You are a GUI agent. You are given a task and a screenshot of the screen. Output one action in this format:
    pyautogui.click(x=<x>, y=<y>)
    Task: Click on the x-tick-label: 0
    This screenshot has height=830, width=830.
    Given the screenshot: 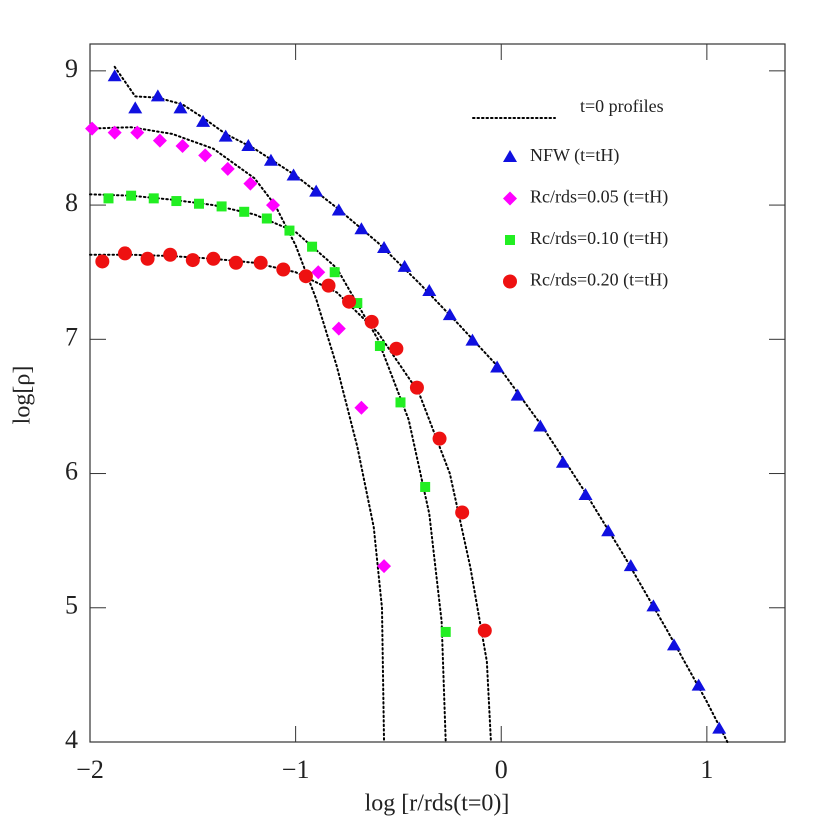 What is the action you would take?
    pyautogui.click(x=501, y=769)
    